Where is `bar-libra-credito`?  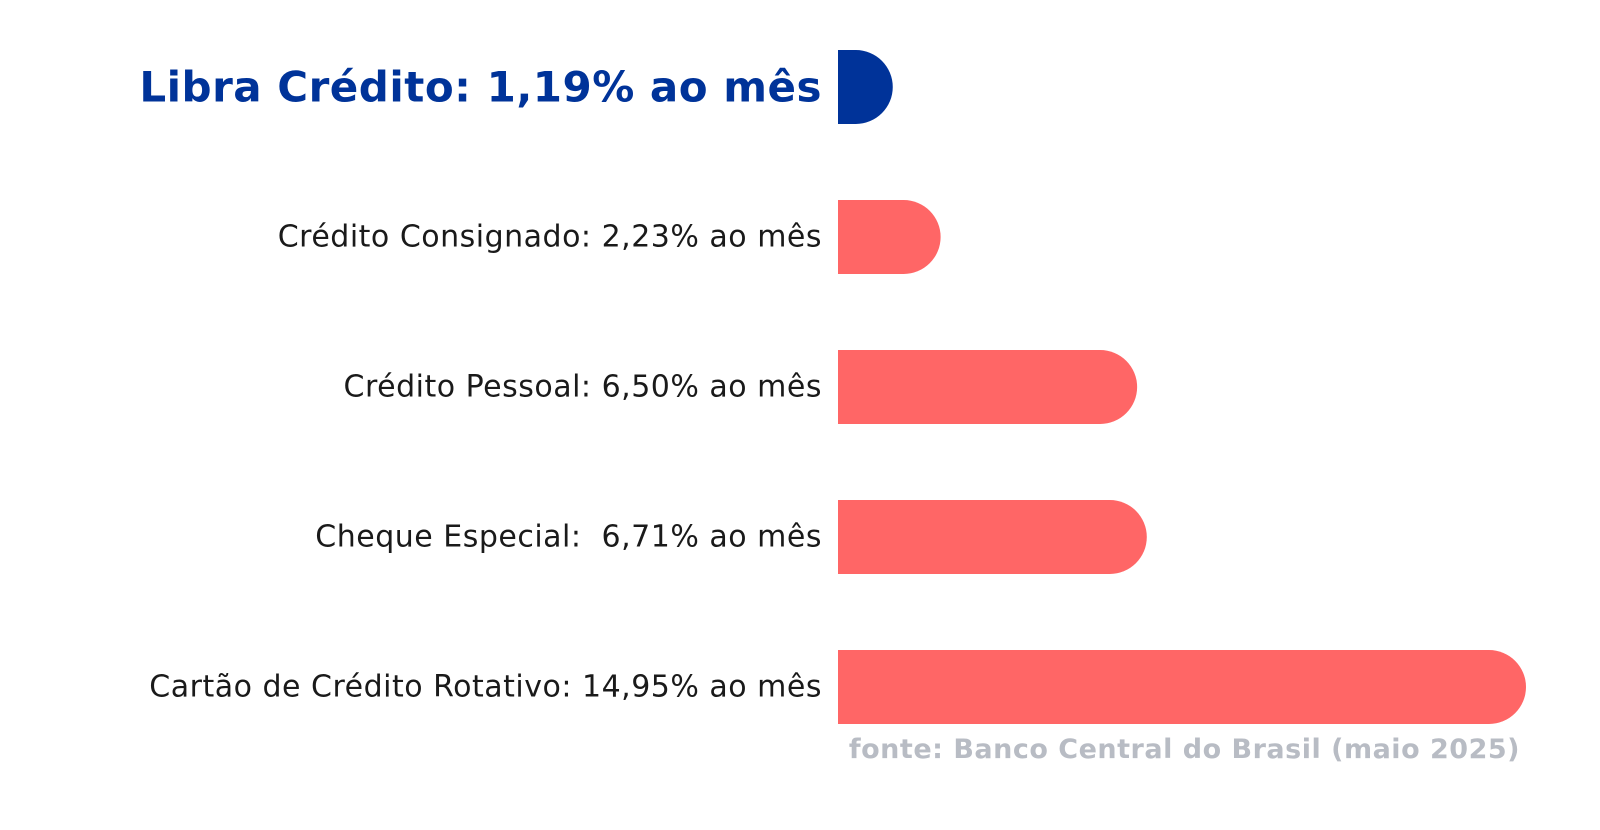 bar-libra-credito is located at coordinates (865, 87).